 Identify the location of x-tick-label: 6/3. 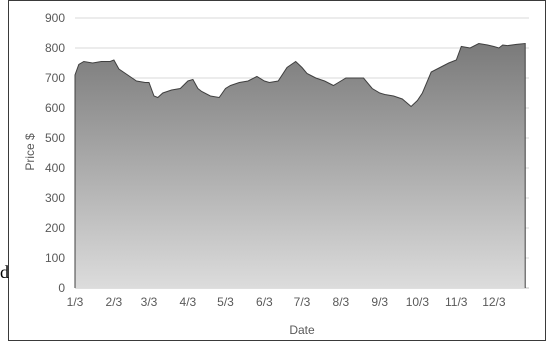
(264, 302).